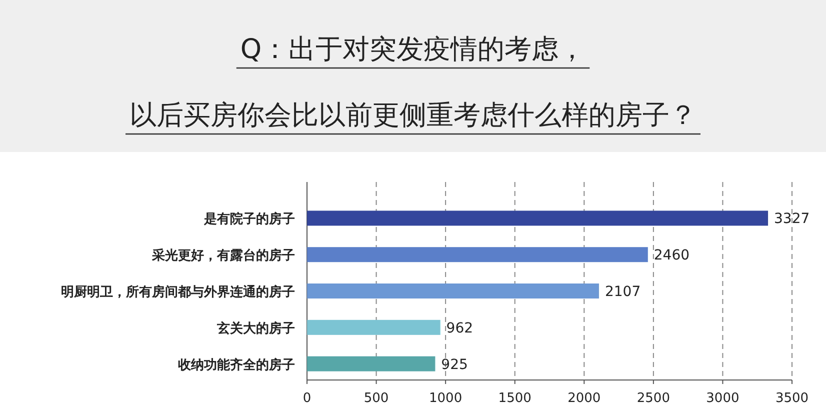  Describe the element at coordinates (255, 328) in the screenshot. I see `y-tick-label: 玄关大的房子` at that location.